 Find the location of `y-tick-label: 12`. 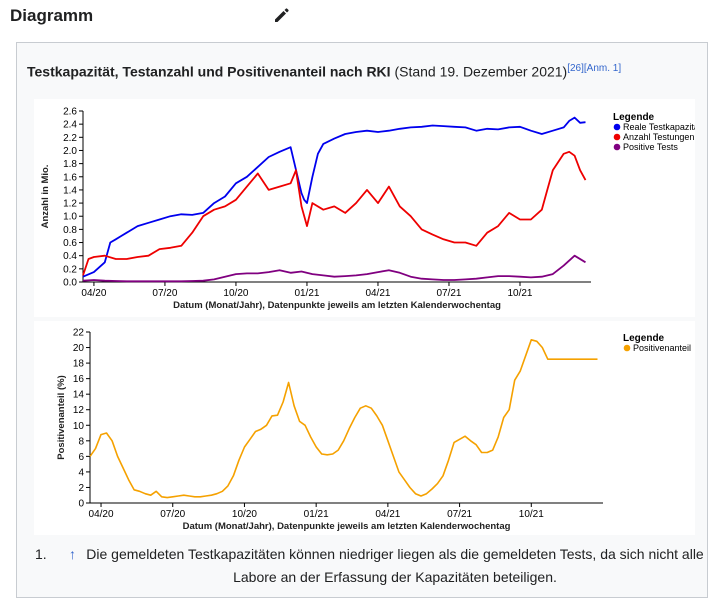

y-tick-label: 12 is located at coordinates (79, 410).